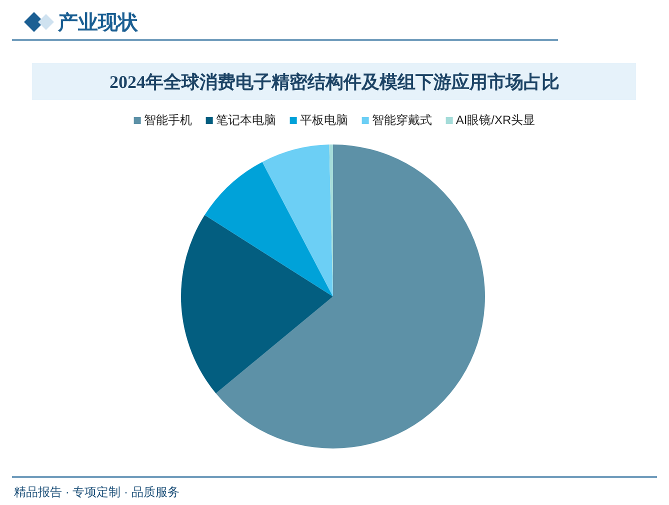 Image resolution: width=669 pixels, height=505 pixels. I want to click on legend-label: 平板电脑, so click(324, 120).